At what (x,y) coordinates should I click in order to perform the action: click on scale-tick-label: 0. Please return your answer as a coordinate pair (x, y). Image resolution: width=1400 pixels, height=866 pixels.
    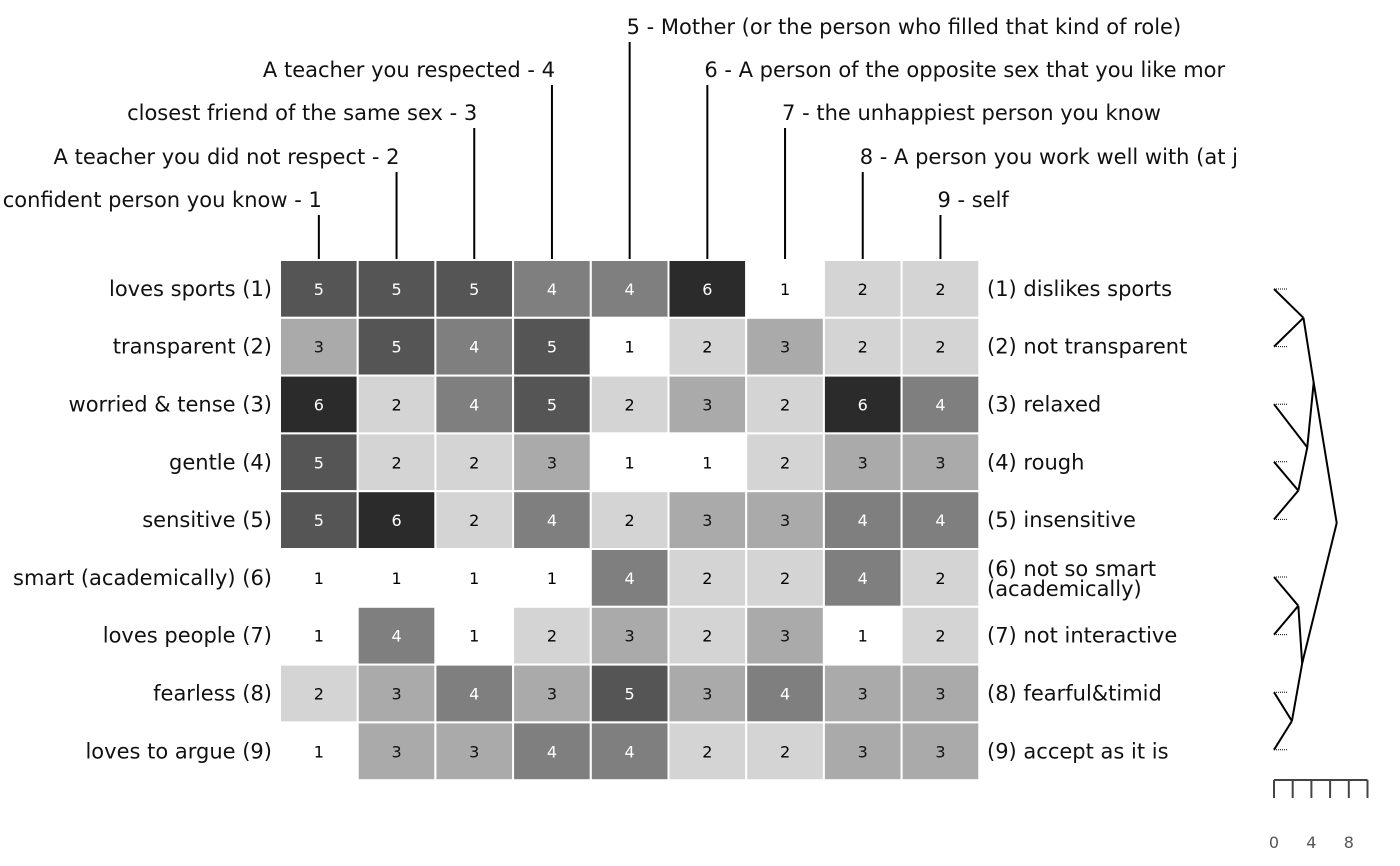
    Looking at the image, I should click on (1274, 842).